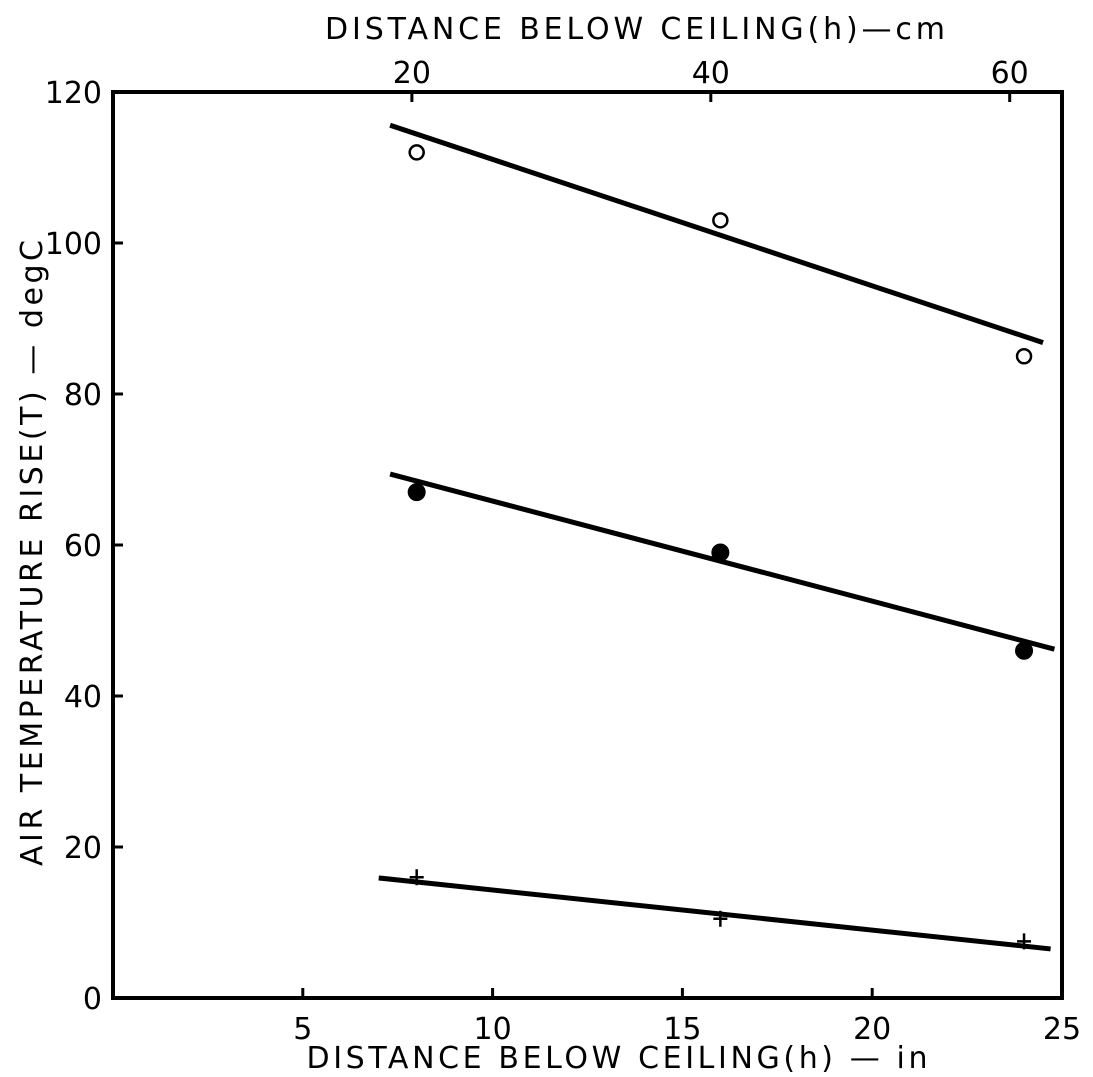 The image size is (1093, 1077). Describe the element at coordinates (635, 29) in the screenshot. I see `top-axis-title: DISTANCE BELOW CEILING(h)—cm` at that location.